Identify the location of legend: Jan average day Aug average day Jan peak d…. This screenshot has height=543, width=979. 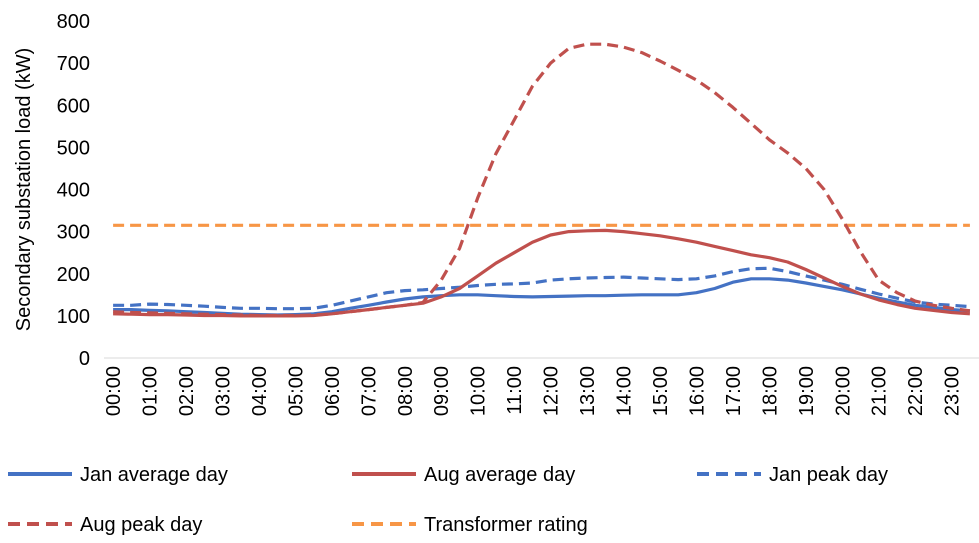
(448, 500).